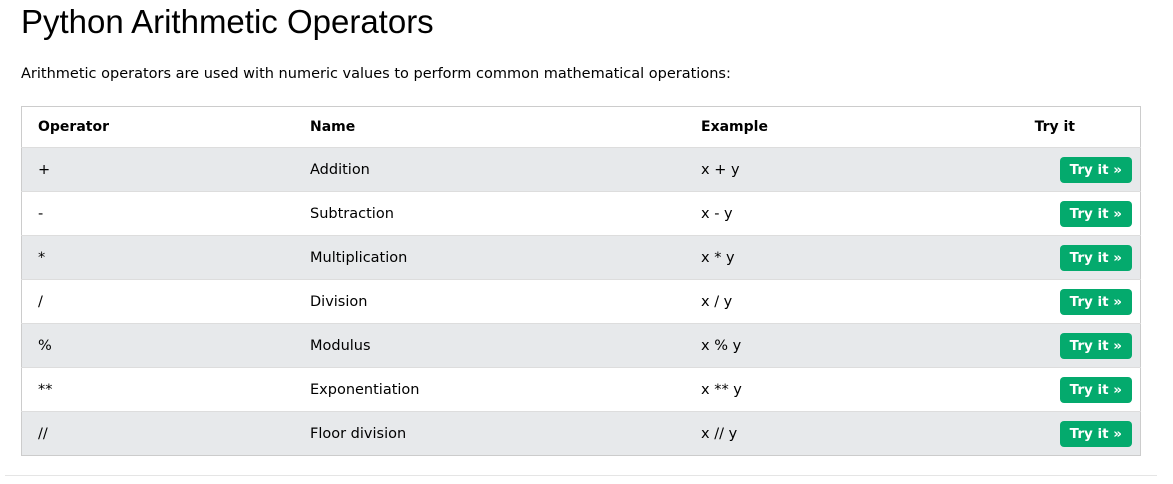 The width and height of the screenshot is (1173, 484). Describe the element at coordinates (843, 213) in the screenshot. I see `example-cell: x - y` at that location.